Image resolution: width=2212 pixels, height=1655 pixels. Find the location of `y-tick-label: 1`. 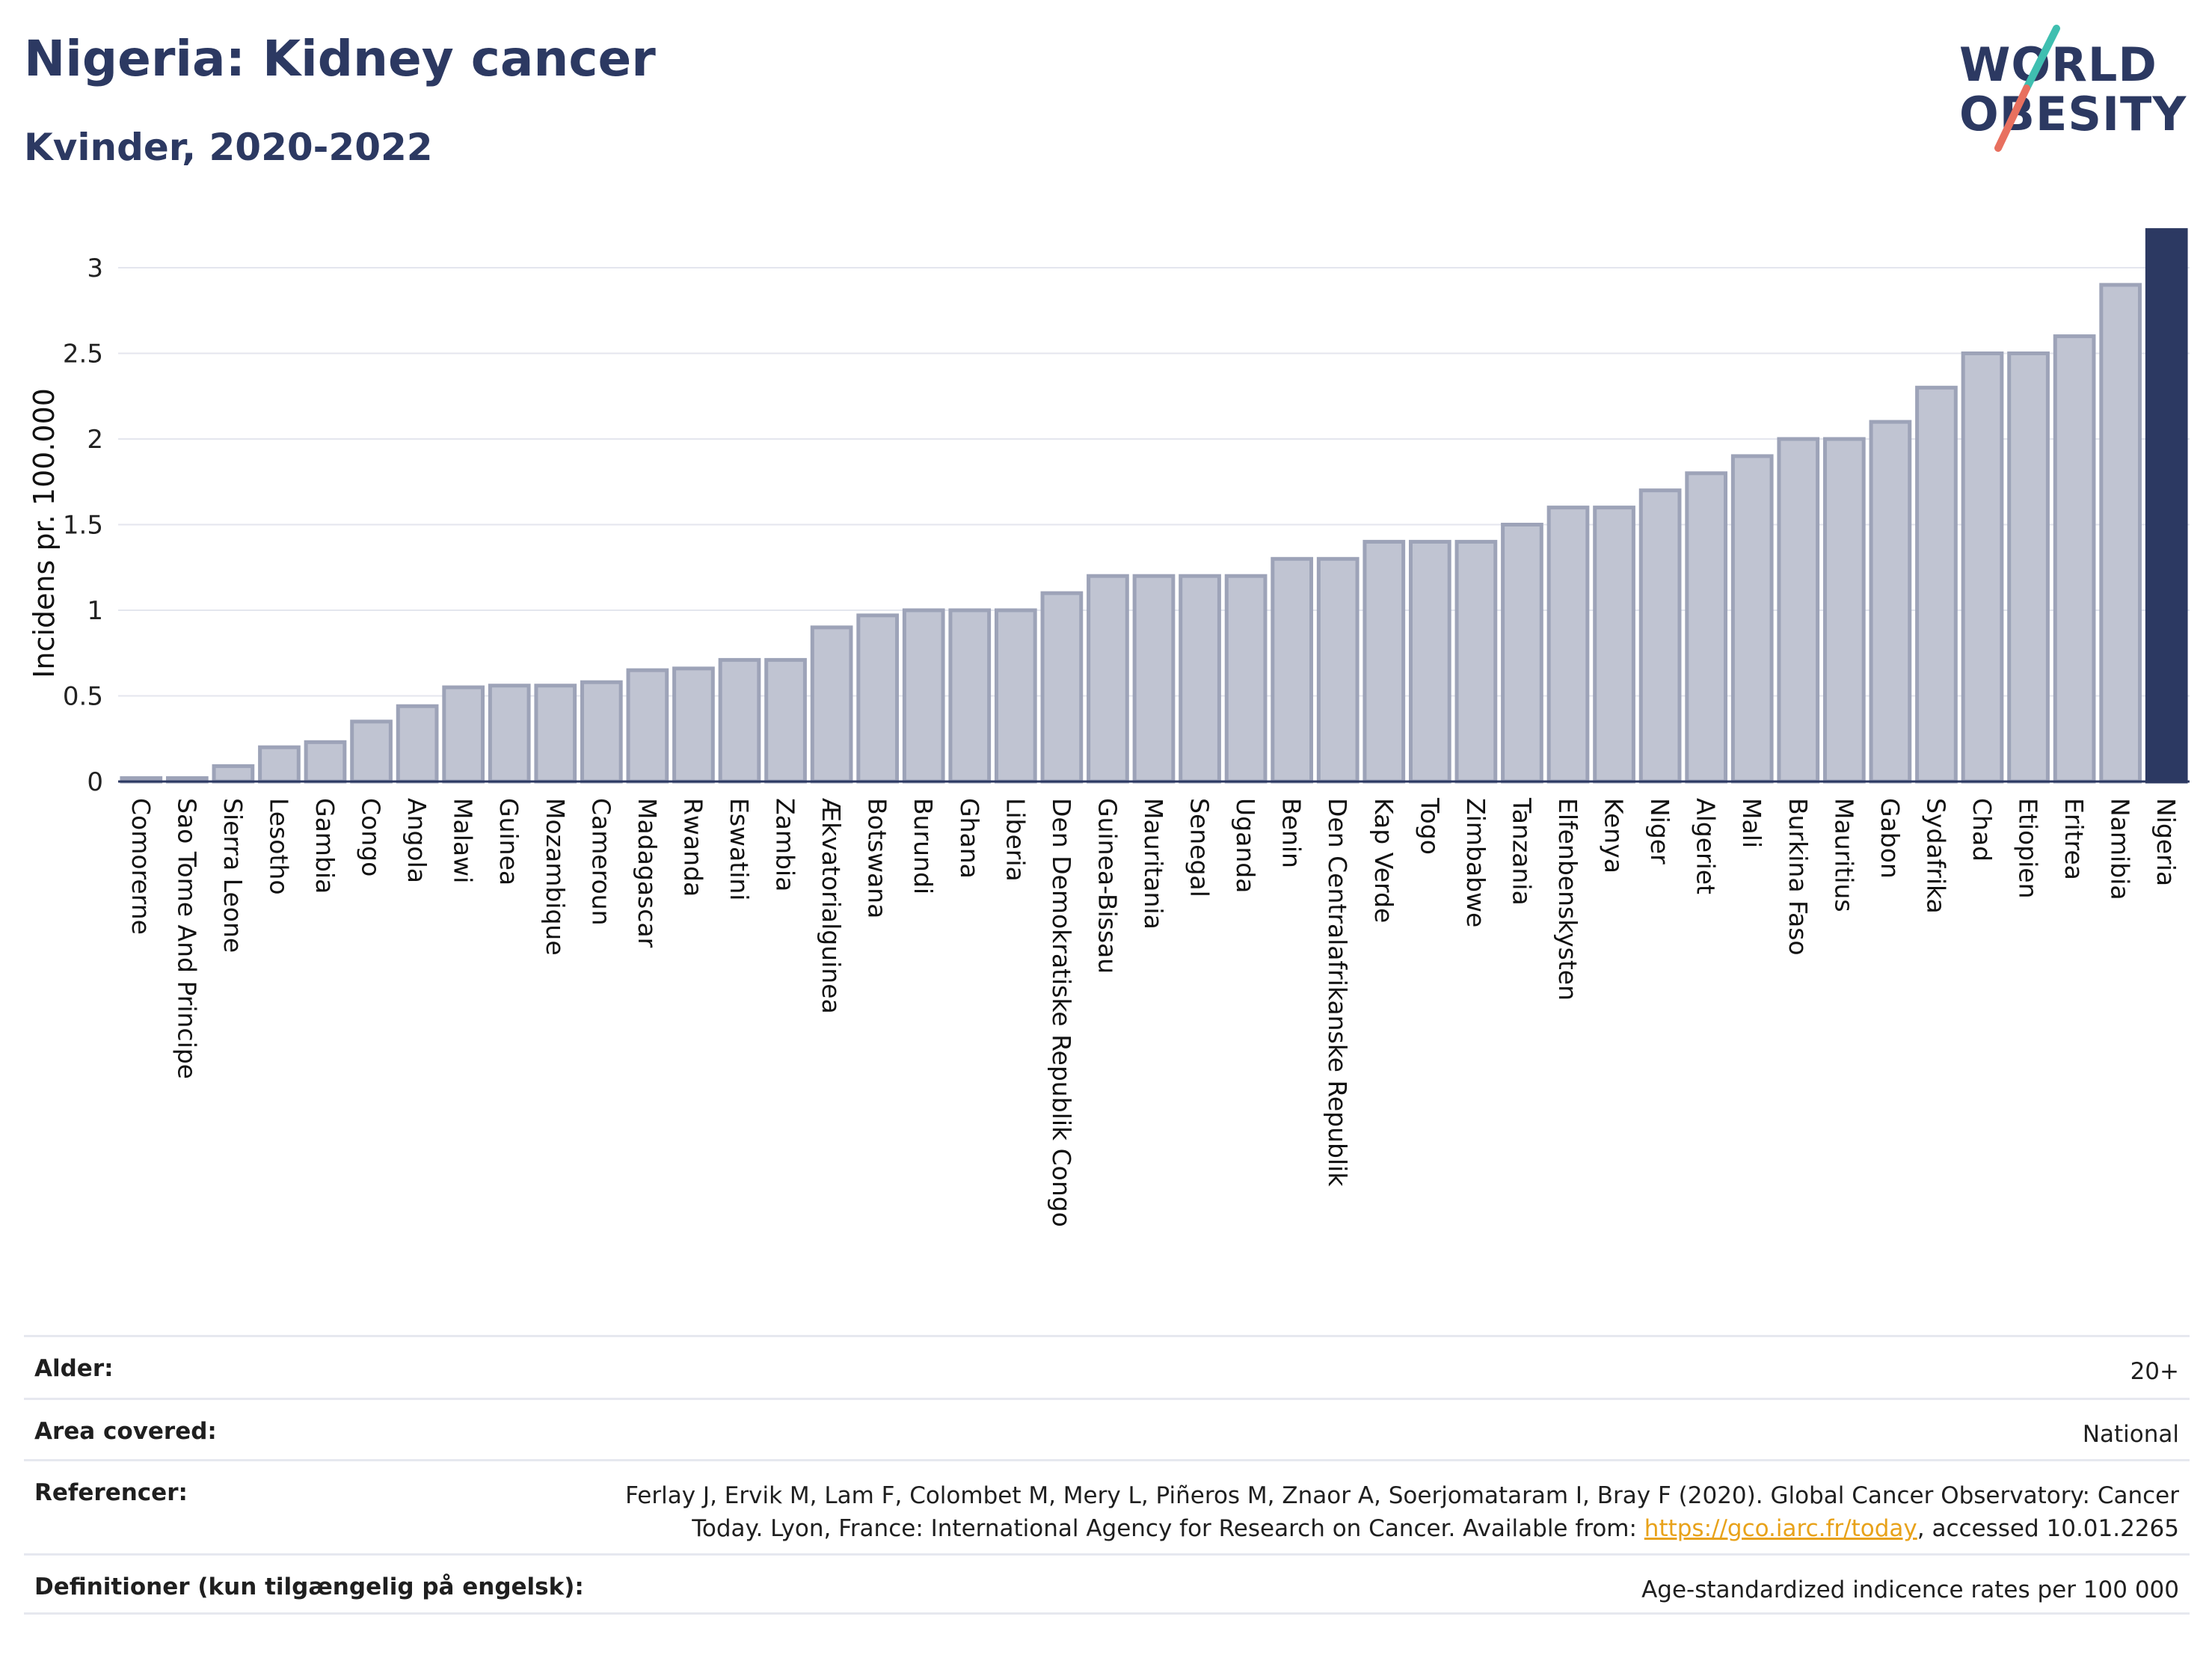

y-tick-label: 1 is located at coordinates (95, 611).